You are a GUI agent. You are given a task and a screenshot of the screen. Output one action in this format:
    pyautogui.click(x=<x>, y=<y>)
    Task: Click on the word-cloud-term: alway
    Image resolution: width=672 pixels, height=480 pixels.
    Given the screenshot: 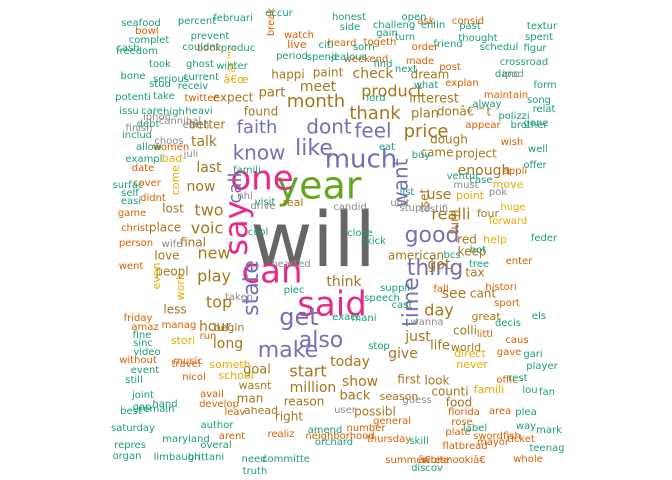 What is the action you would take?
    pyautogui.click(x=486, y=104)
    